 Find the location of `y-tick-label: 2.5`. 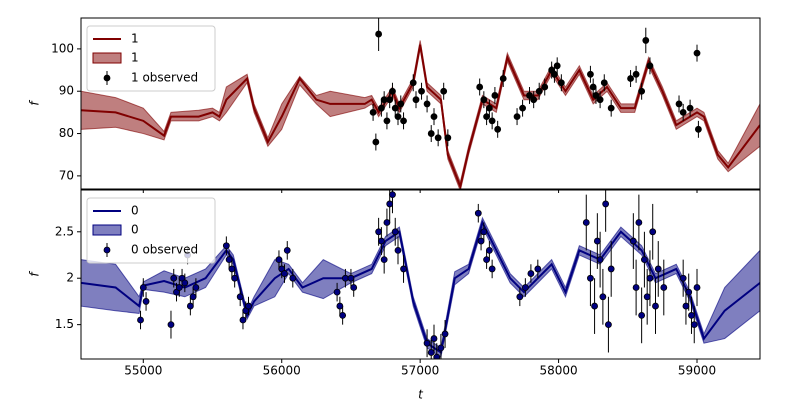

y-tick-label: 2.5 is located at coordinates (64, 231).